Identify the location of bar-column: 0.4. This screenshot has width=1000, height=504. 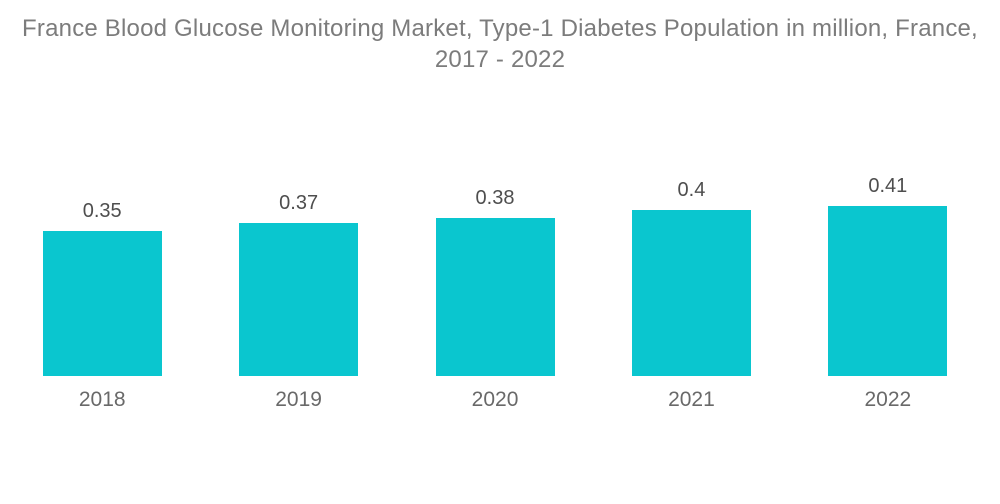
(691, 277).